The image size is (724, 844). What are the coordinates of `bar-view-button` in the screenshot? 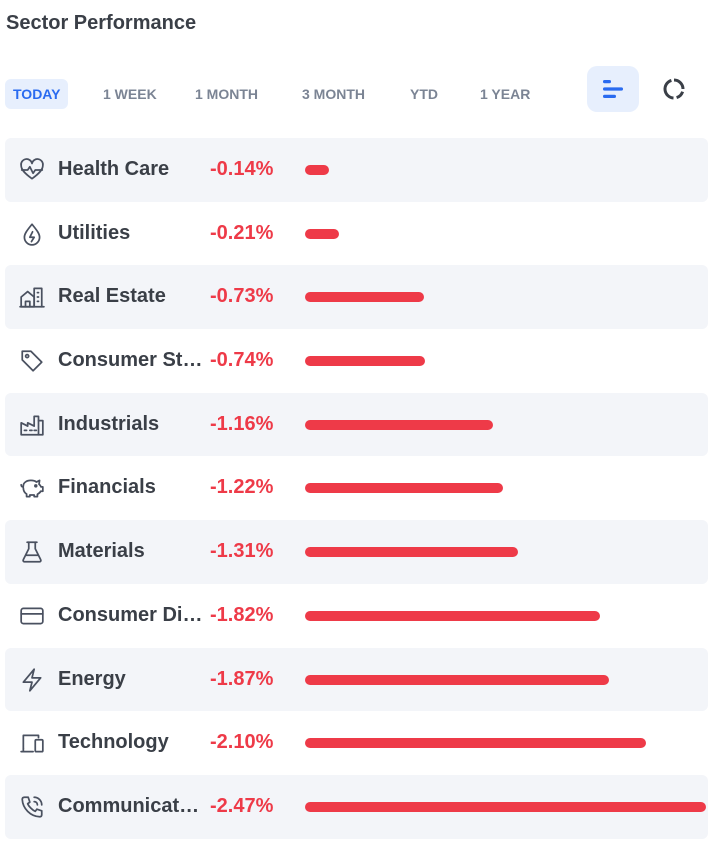 It's located at (613, 89).